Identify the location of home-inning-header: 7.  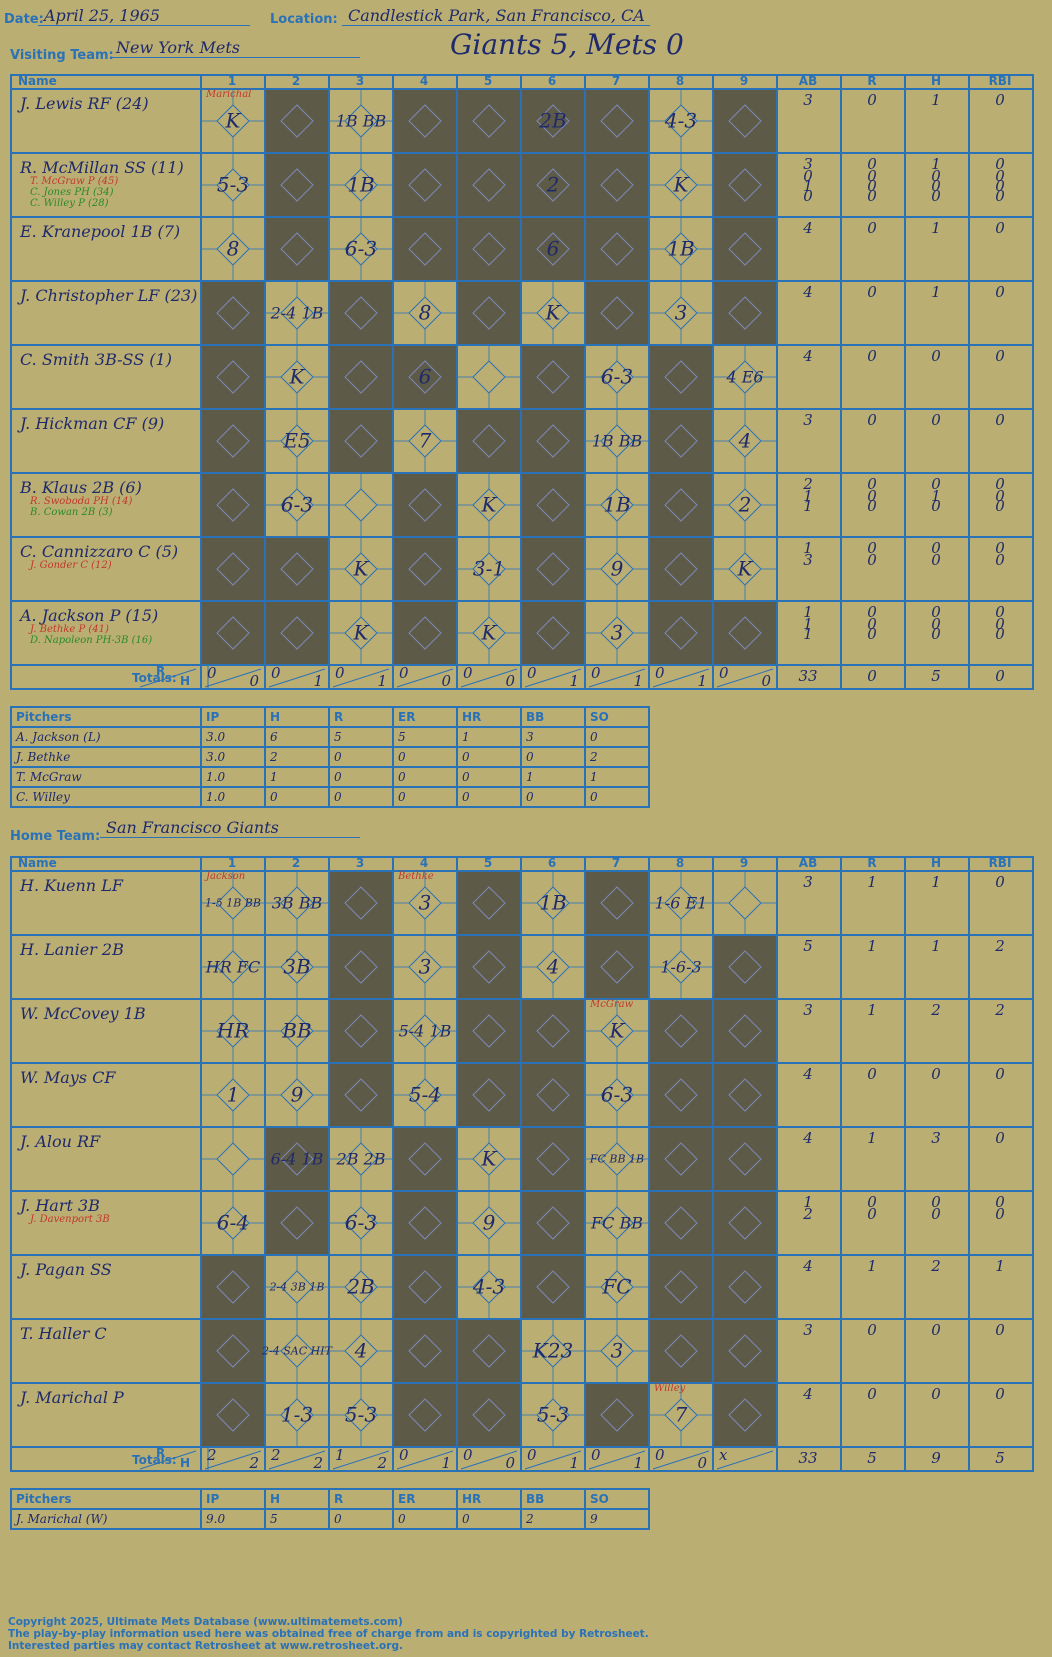
(616, 863).